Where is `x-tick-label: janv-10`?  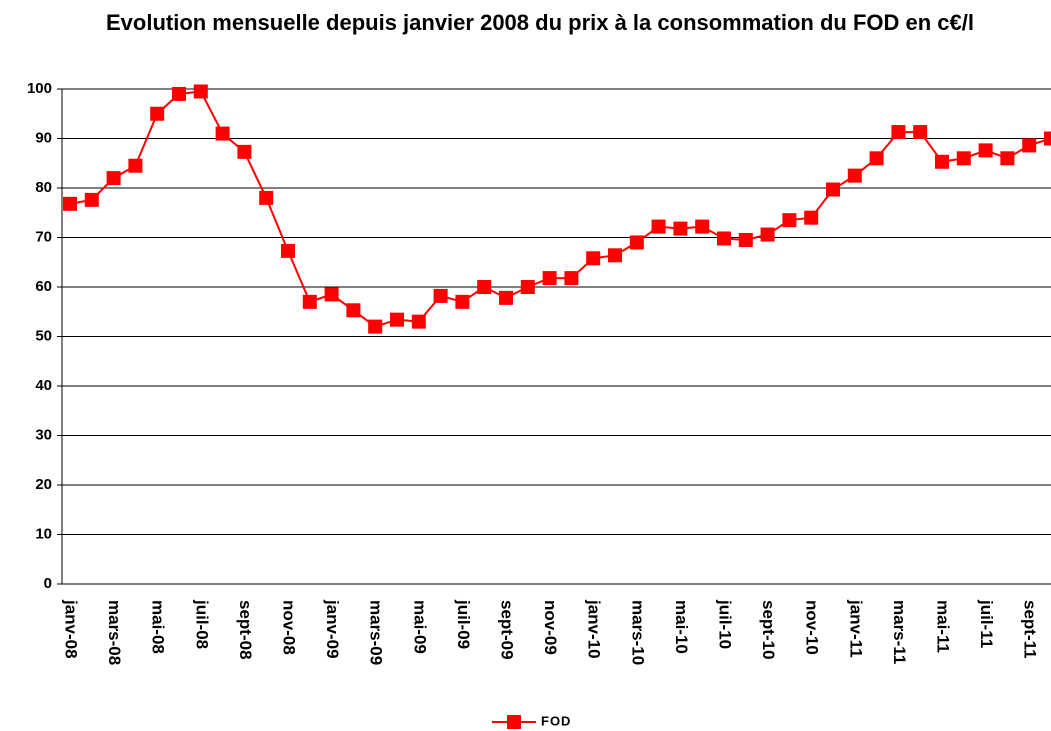
x-tick-label: janv-10 is located at coordinates (594, 629).